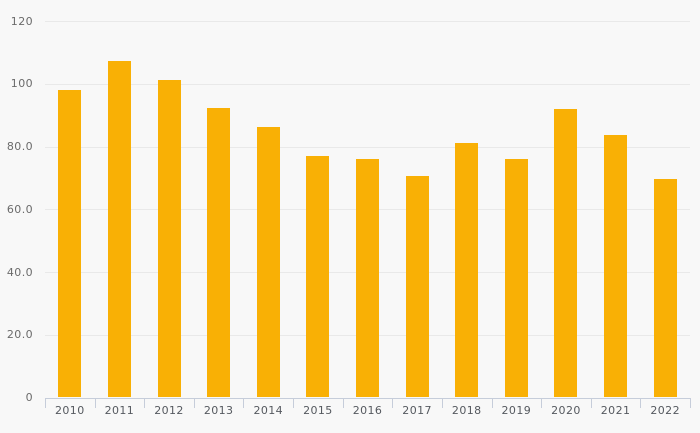  Describe the element at coordinates (615, 410) in the screenshot. I see `x-axis-label-2021: 2021` at that location.